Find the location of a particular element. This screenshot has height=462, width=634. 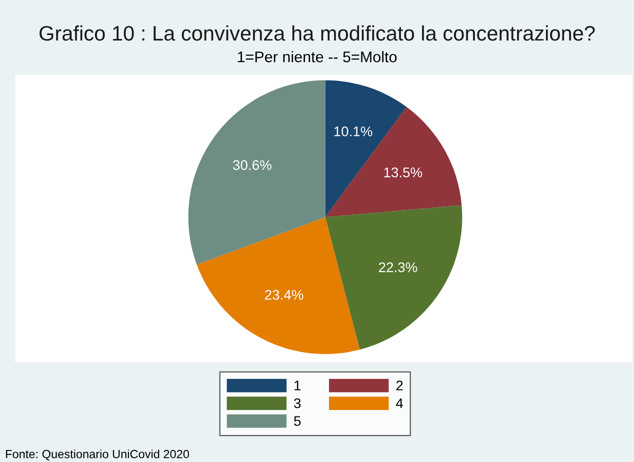

chart-subtitle: 1=Per niente -- 5=Molto is located at coordinates (317, 56).